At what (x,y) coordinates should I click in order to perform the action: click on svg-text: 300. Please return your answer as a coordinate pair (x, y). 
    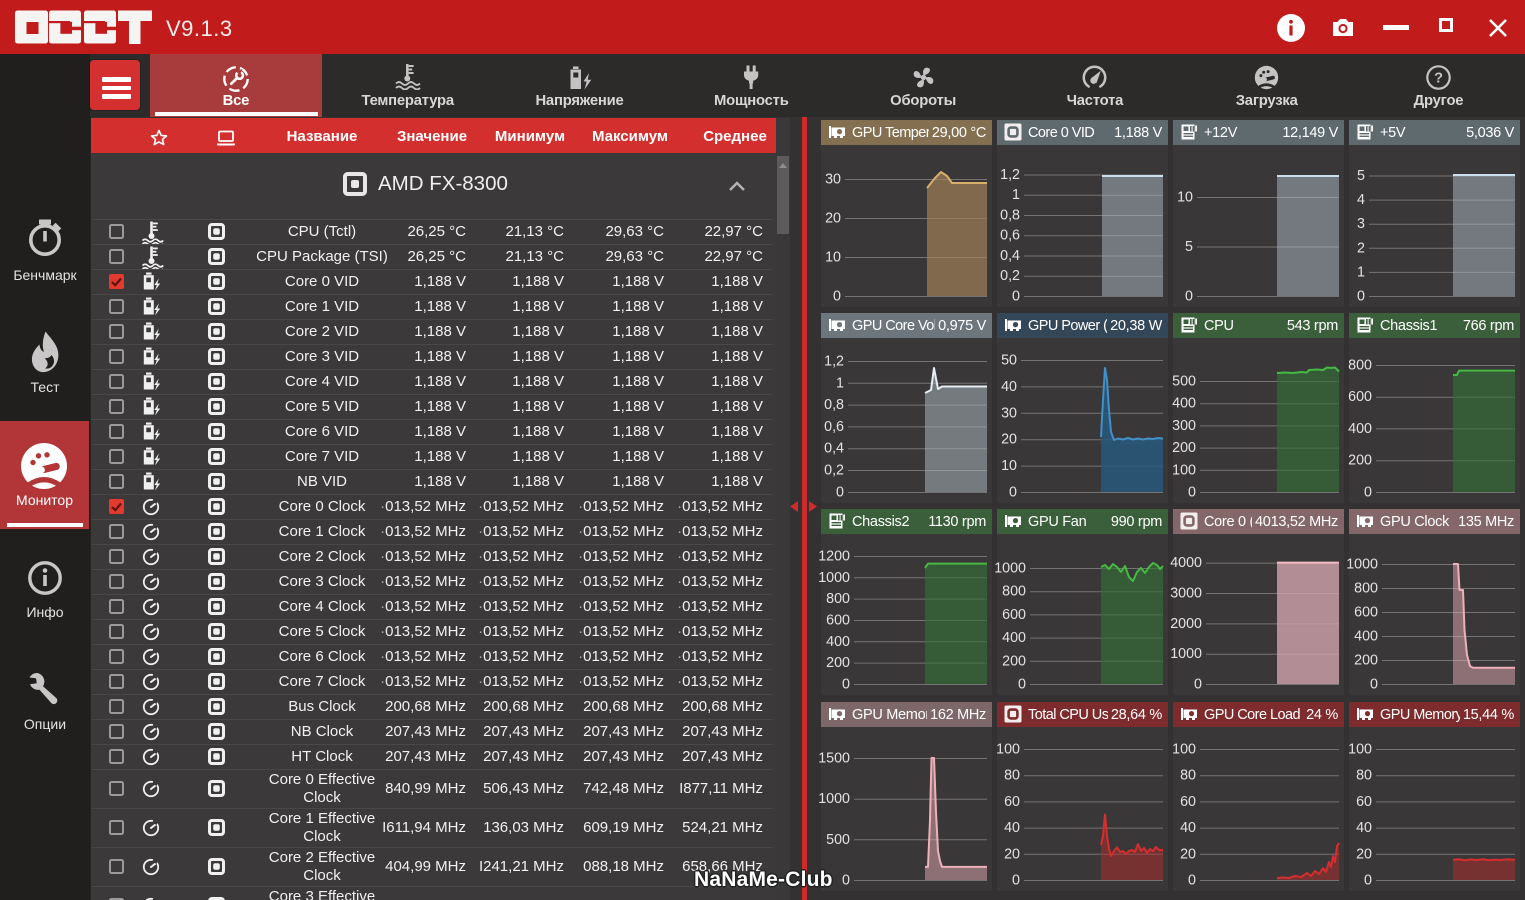
    Looking at the image, I should click on (1184, 426).